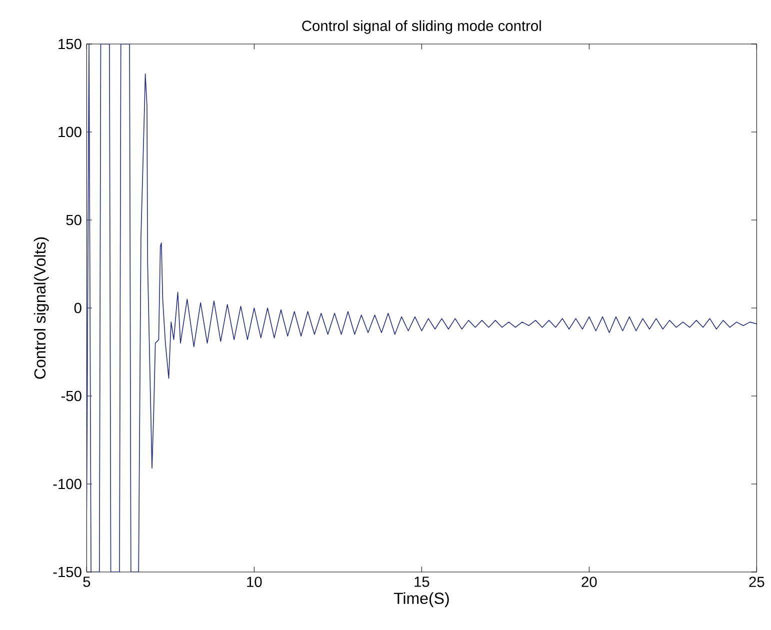  I want to click on y-tick-label: -100, so click(67, 484).